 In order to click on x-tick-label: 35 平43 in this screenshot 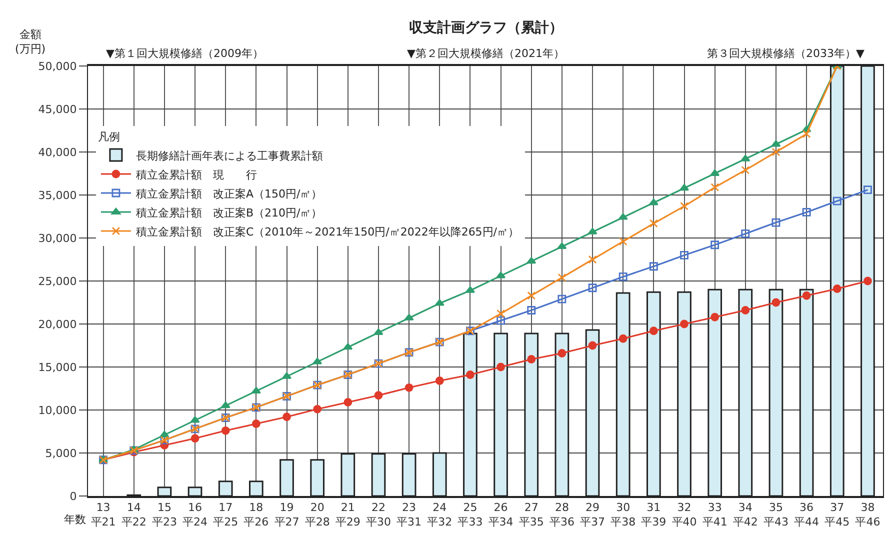, I will do `click(775, 514)`.